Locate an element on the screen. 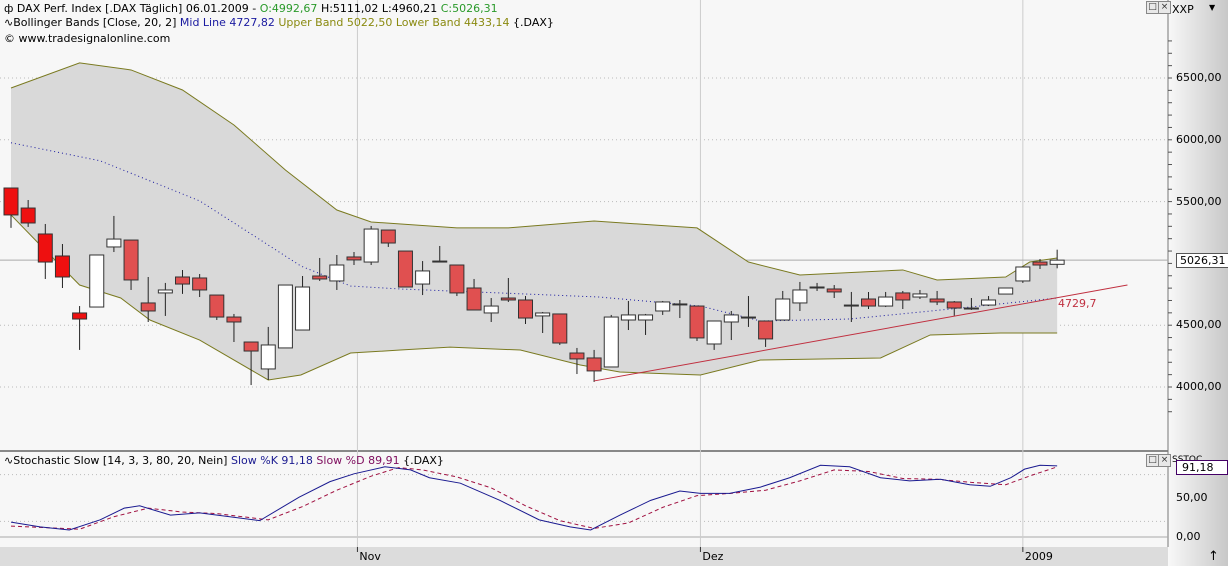  stoch-close-button: × is located at coordinates (1164, 460).